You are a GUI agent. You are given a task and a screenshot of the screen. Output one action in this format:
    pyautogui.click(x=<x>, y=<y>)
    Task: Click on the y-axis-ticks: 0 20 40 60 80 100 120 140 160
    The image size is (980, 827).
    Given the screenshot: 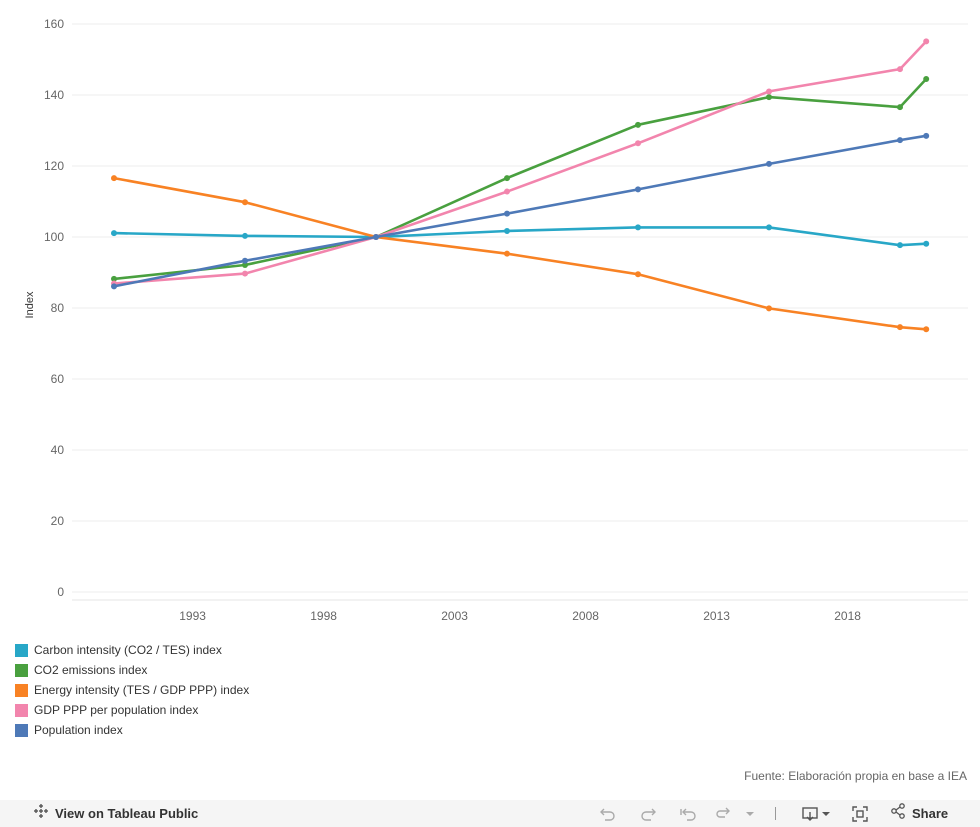 What is the action you would take?
    pyautogui.click(x=54, y=308)
    